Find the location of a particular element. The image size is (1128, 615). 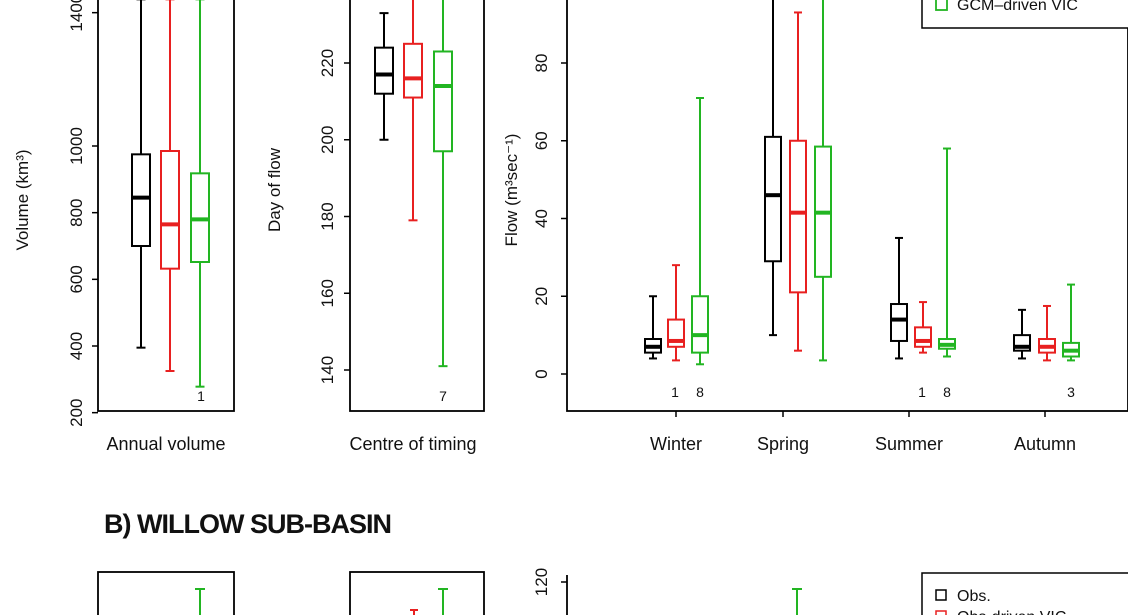

y-tick-label: 800 is located at coordinates (76, 212).